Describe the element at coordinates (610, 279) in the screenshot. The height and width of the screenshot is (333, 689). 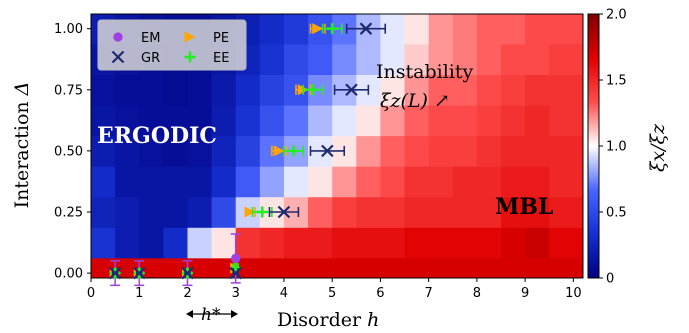
I see `colorbar-tick-label: 0` at that location.